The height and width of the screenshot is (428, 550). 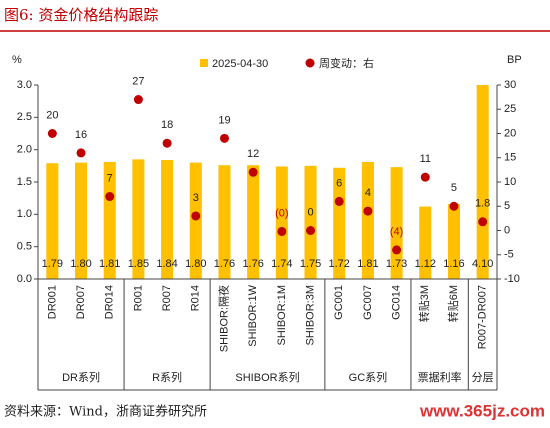 What do you see at coordinates (196, 198) in the screenshot?
I see `dot-value-label: 3` at bounding box center [196, 198].